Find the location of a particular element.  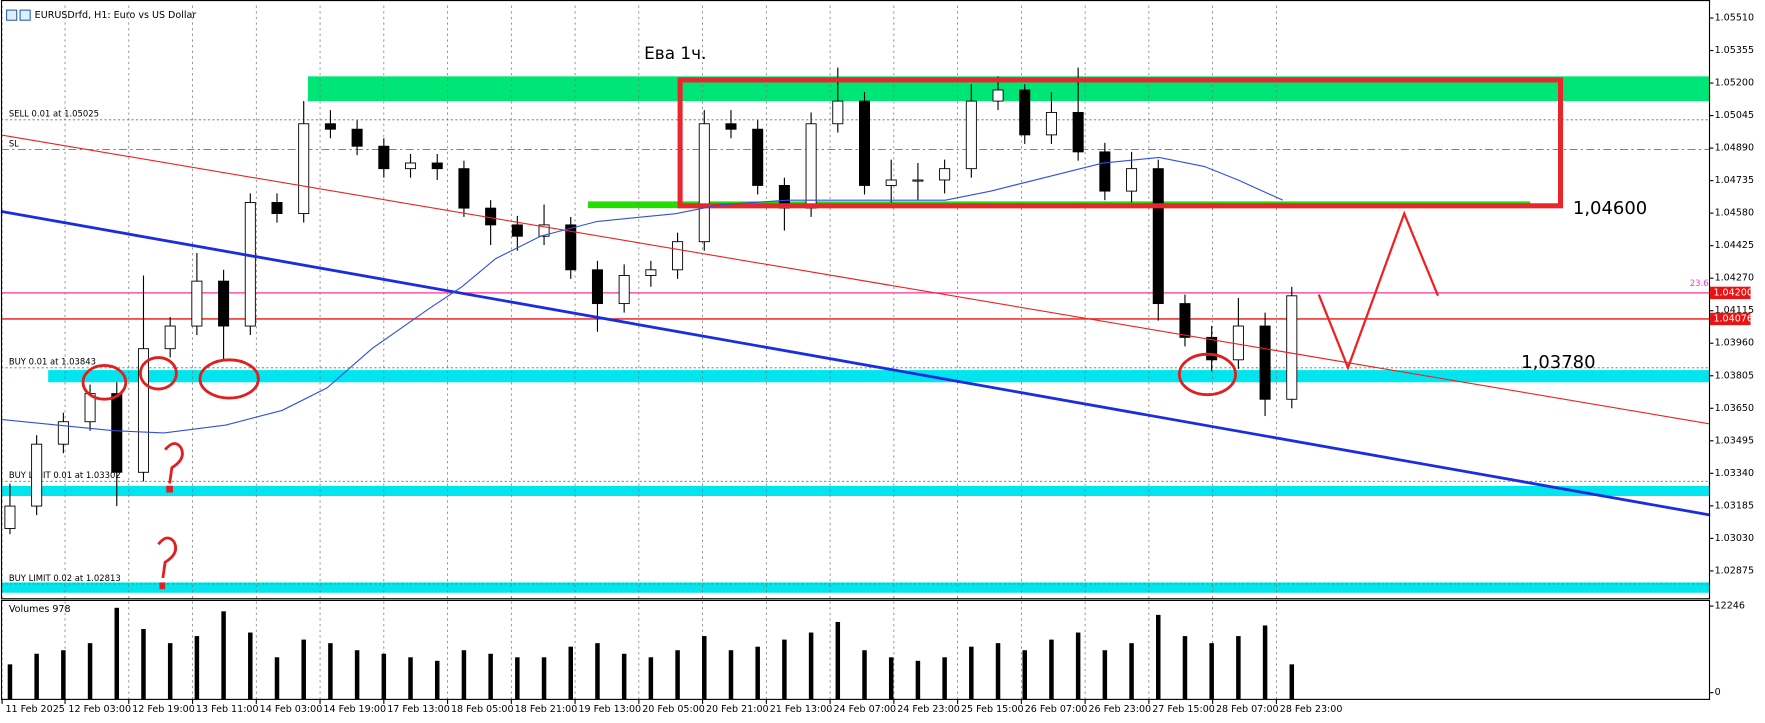

chart-title: EURUSDrfd, H1: Euro vs US Dollar is located at coordinates (116, 15).